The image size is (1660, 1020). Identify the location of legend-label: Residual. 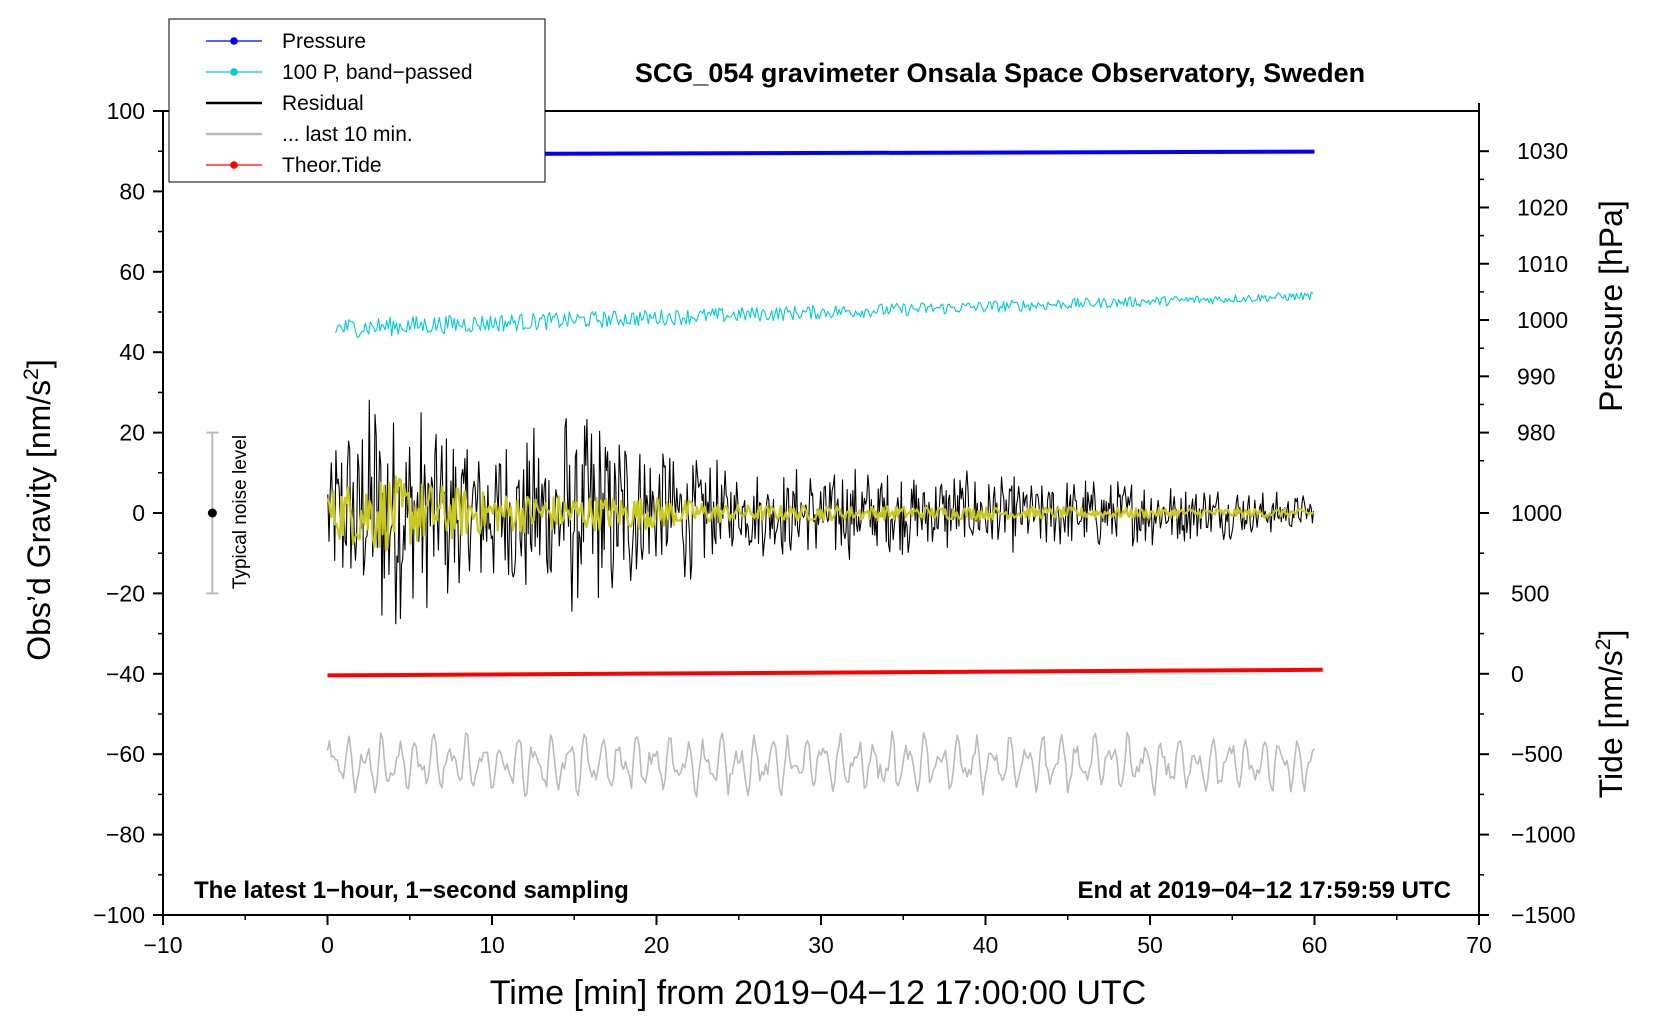
(323, 103).